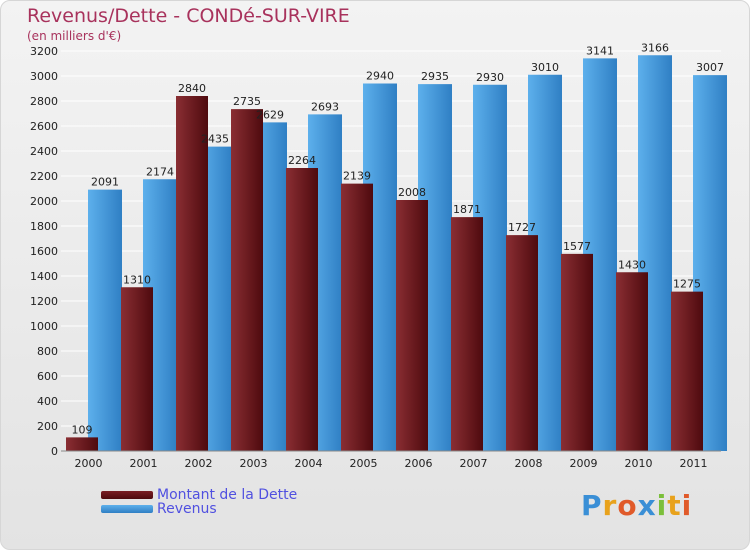 This screenshot has height=550, width=750. I want to click on legend-label-revenus: Revenus, so click(187, 509).